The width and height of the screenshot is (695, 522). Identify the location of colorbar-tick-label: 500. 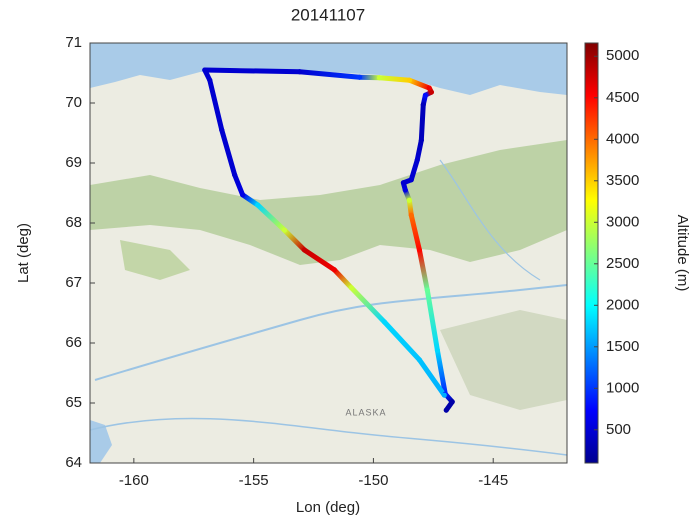
(618, 429).